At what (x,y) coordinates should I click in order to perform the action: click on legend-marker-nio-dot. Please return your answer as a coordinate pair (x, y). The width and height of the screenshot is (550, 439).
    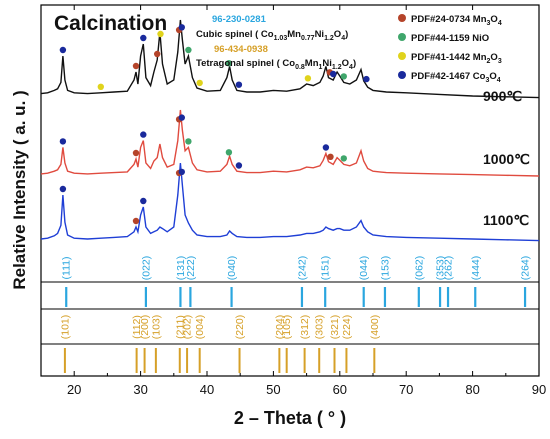
    Looking at the image, I should click on (402, 37).